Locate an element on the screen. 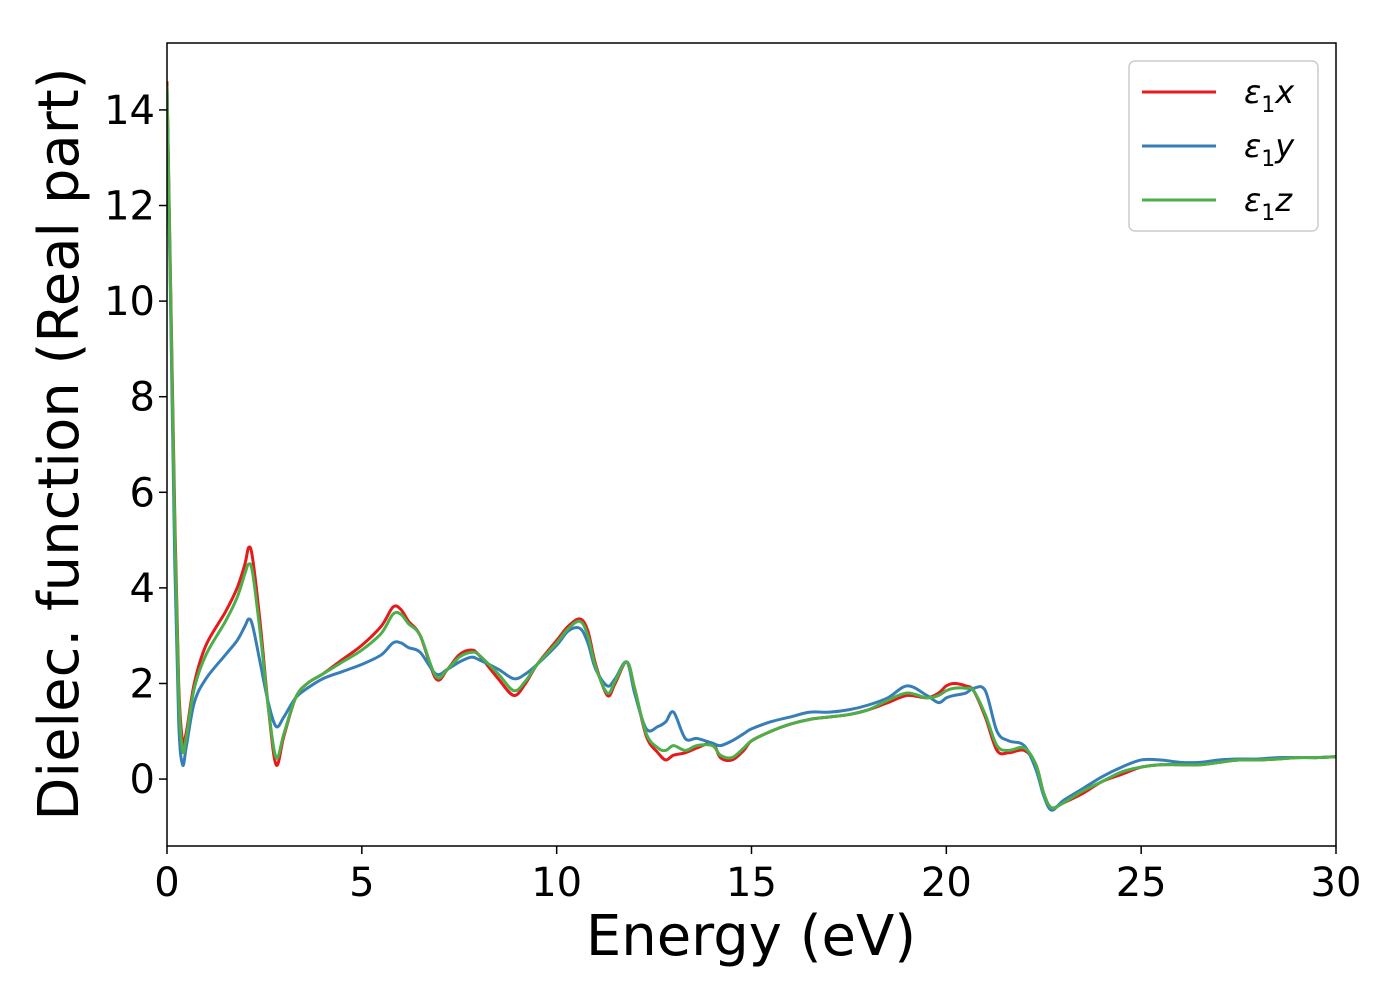  y-tick-label: 8 is located at coordinates (142, 398).